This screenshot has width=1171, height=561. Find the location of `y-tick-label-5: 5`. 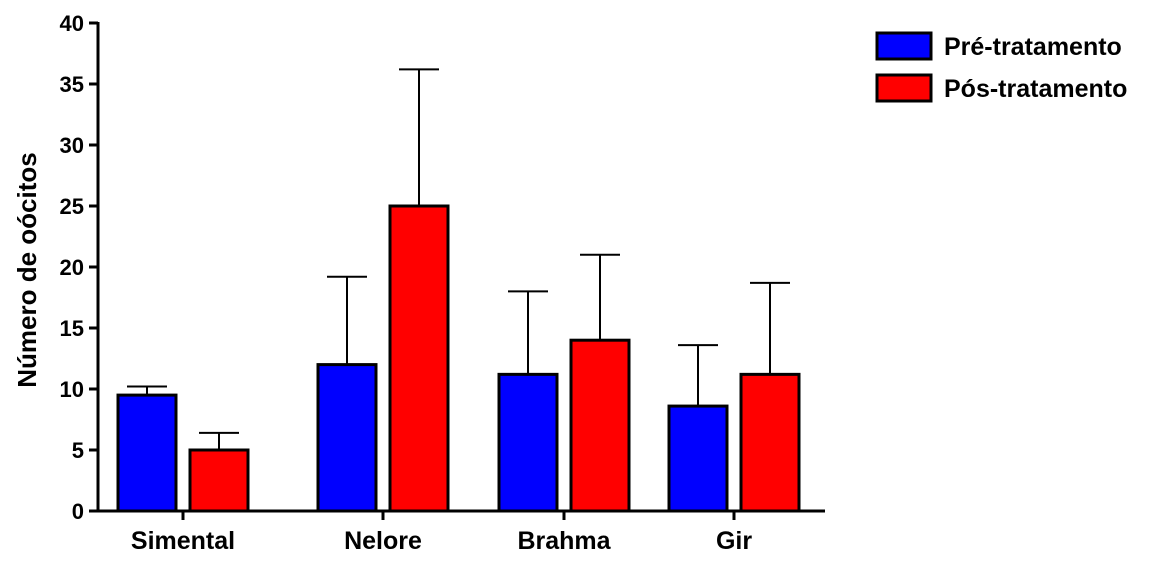

y-tick-label-5: 5 is located at coordinates (78, 450).